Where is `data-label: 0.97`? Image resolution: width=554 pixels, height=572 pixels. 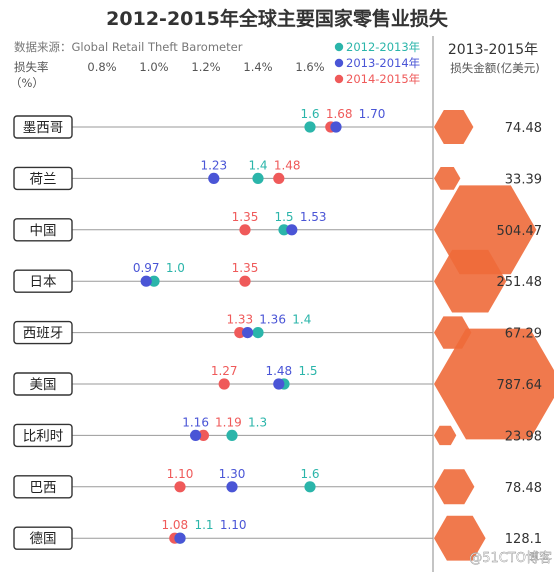
data-label: 0.97 is located at coordinates (146, 268).